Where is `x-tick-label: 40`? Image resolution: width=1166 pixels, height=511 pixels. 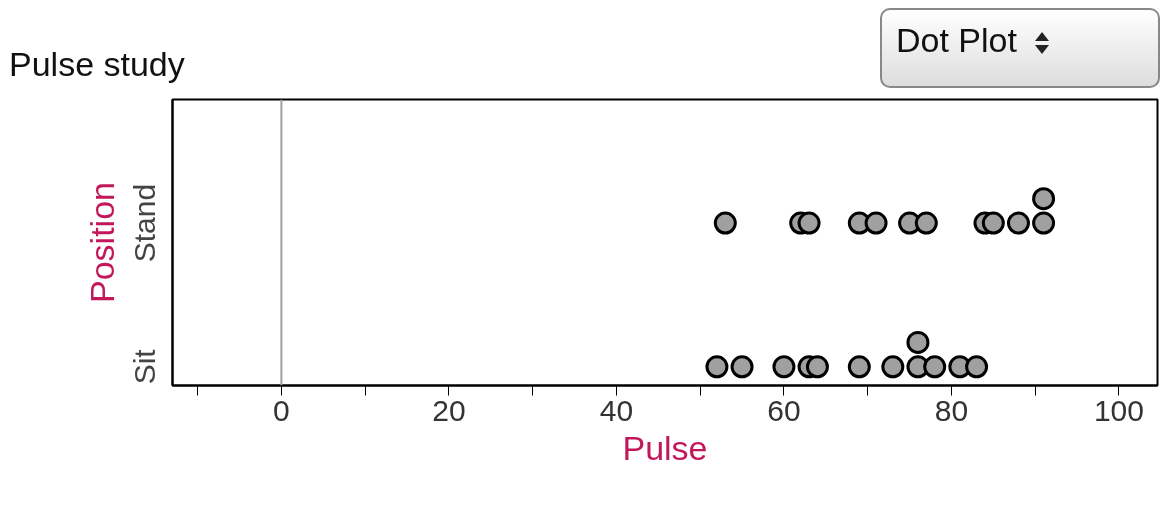
x-tick-label: 40 is located at coordinates (616, 410).